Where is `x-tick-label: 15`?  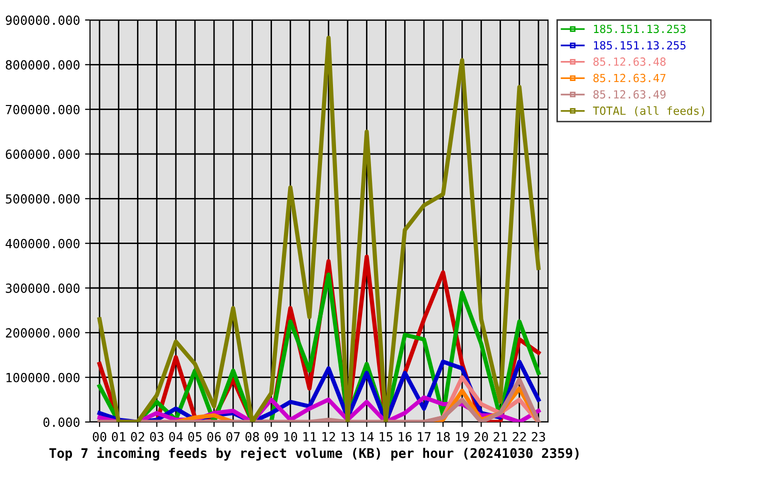 x-tick-label: 15 is located at coordinates (386, 437).